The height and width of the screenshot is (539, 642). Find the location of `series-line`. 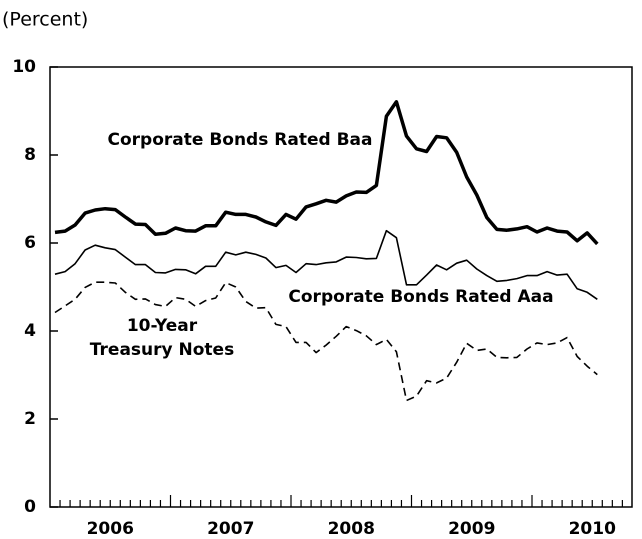

series-line is located at coordinates (326, 264).